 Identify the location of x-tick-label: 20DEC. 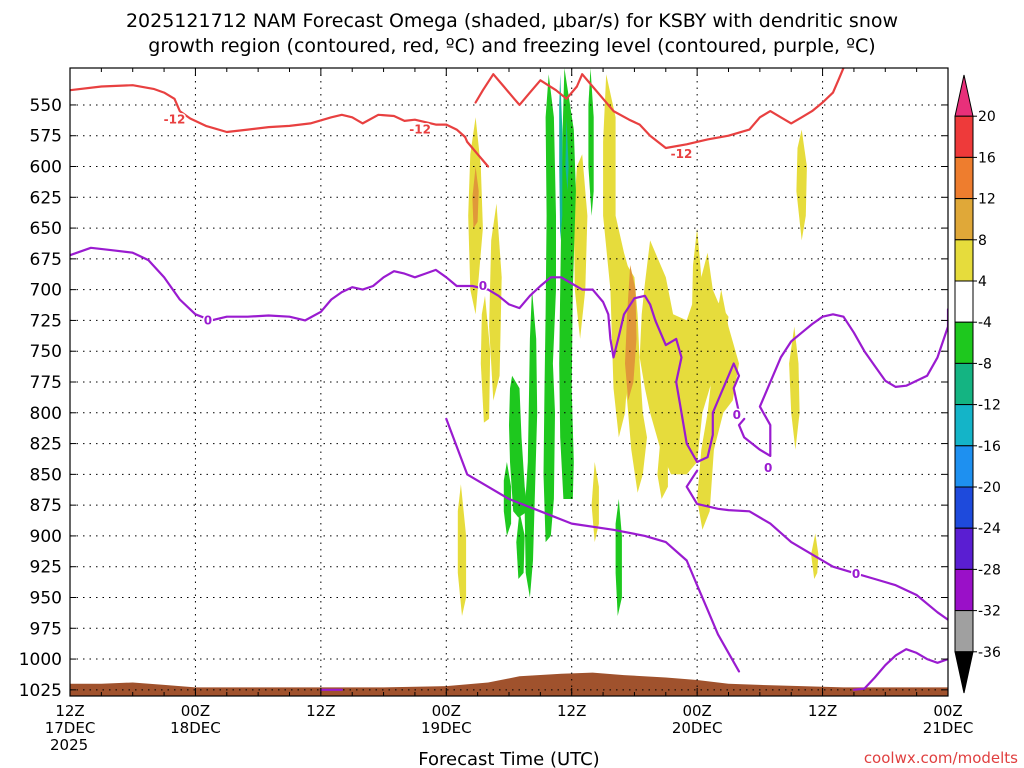
(697, 728).